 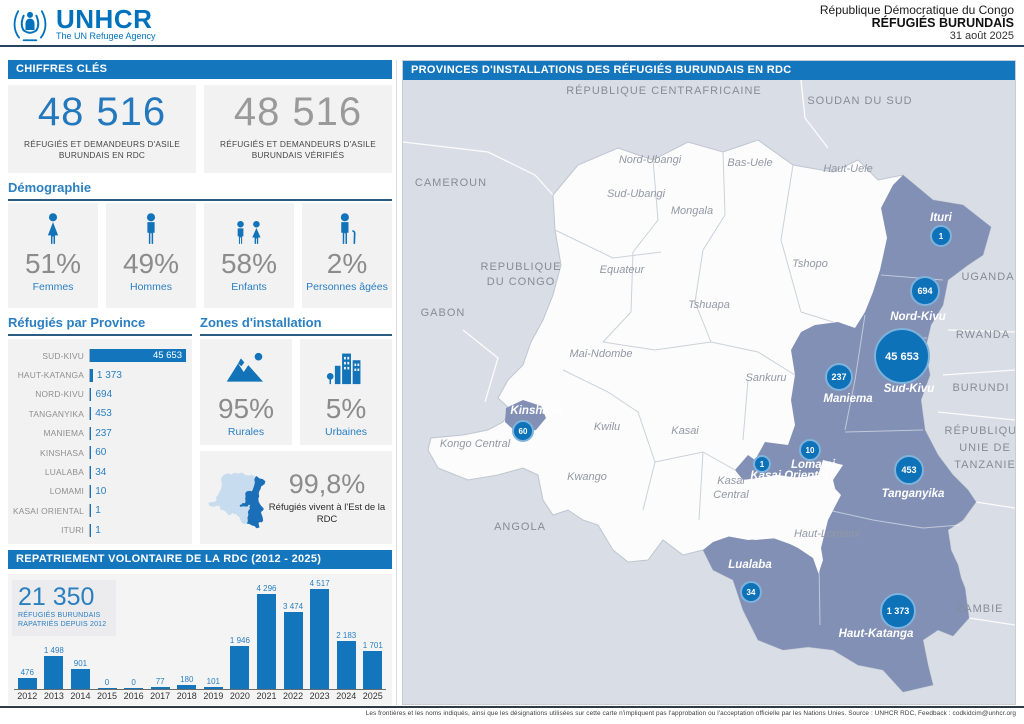 What do you see at coordinates (983, 335) in the screenshot?
I see `map-country-label: RWANDA` at bounding box center [983, 335].